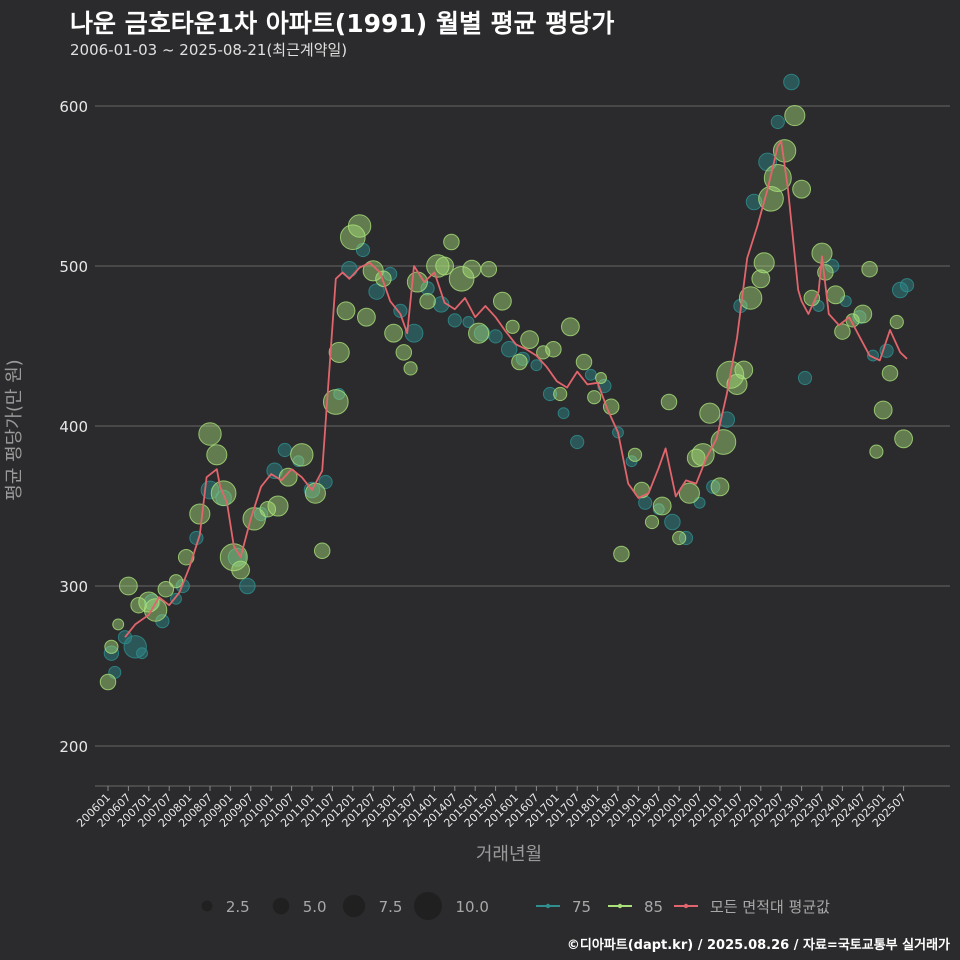 The image size is (960, 960). Describe the element at coordinates (653, 907) in the screenshot. I see `legend-item-label: 85` at that location.